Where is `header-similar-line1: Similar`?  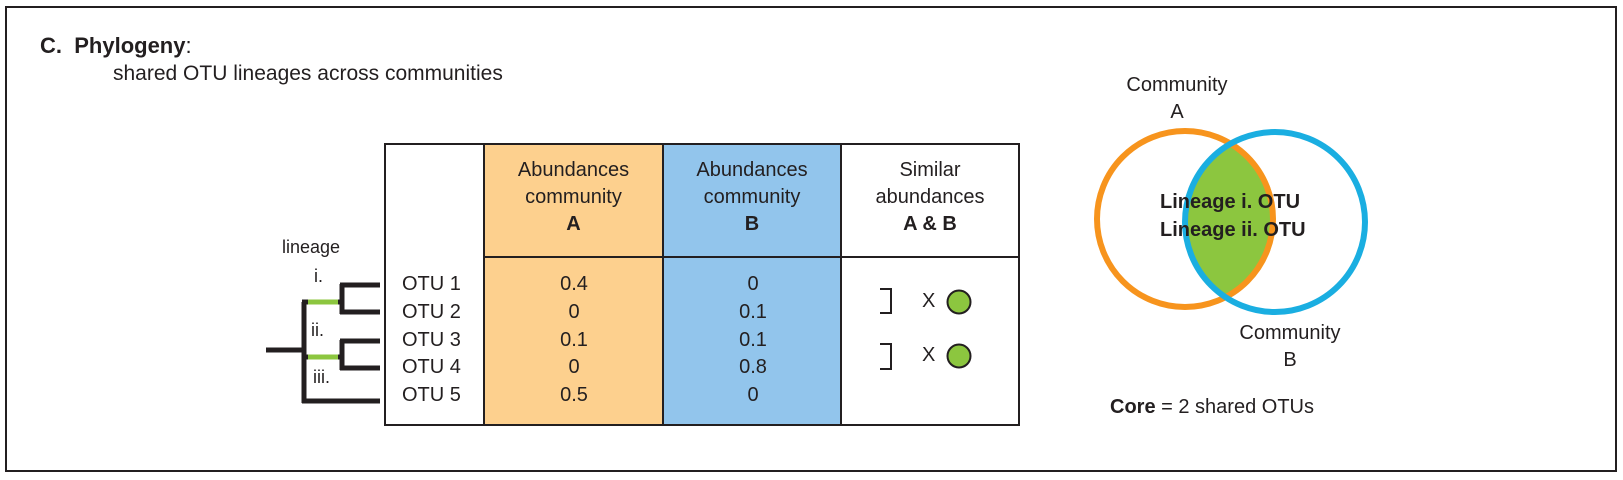
header-similar-line1: Similar is located at coordinates (930, 170).